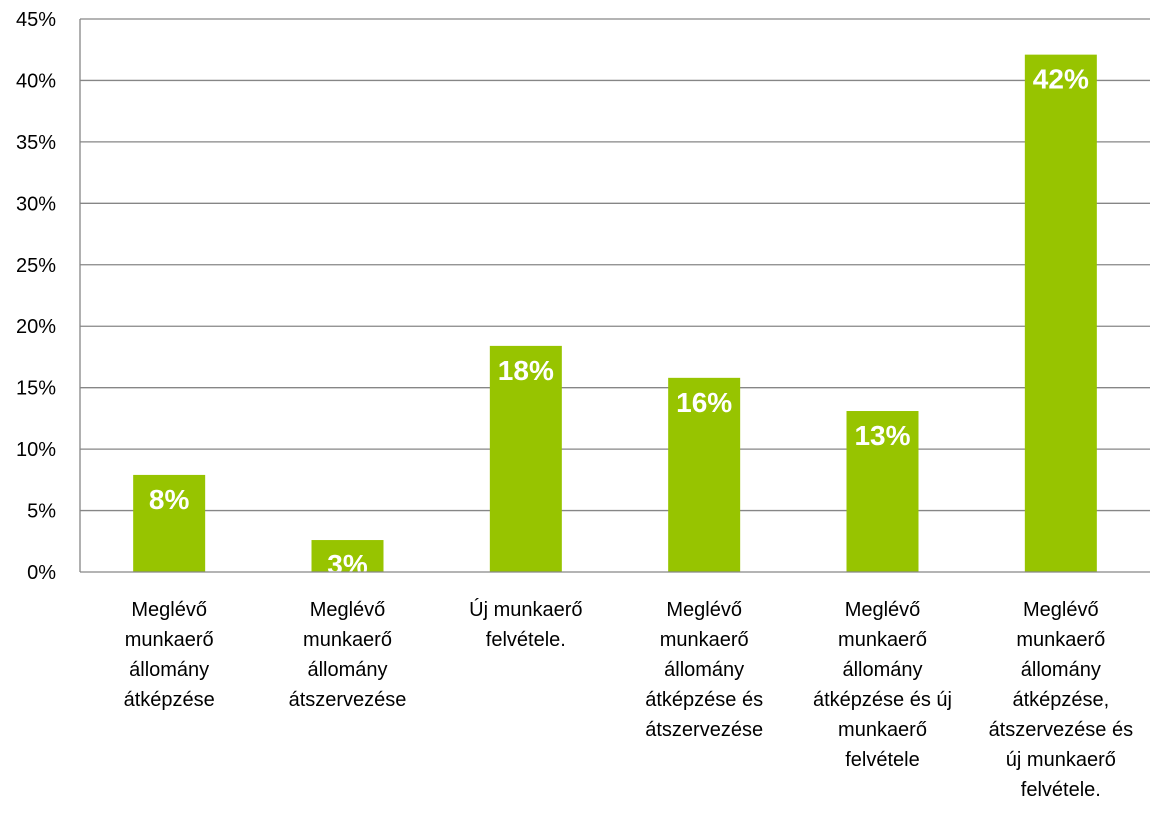 This screenshot has width=1159, height=815. What do you see at coordinates (525, 609) in the screenshot?
I see `category-label-line: Új munkaerő` at bounding box center [525, 609].